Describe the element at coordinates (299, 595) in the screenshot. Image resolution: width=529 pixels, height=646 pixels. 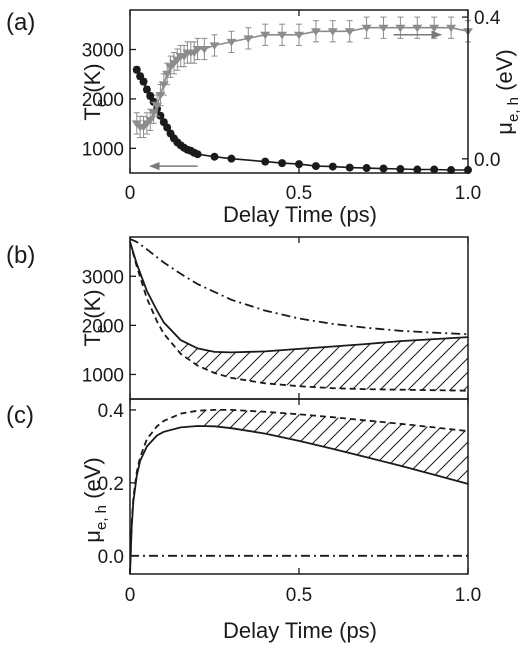
I see `panel-c-xtick-label: 0.5` at that location.